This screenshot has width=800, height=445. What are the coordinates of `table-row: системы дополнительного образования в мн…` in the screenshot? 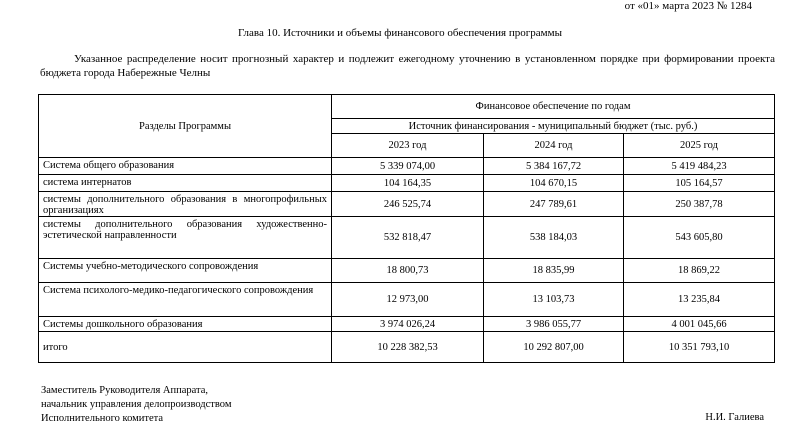 It's located at (407, 204).